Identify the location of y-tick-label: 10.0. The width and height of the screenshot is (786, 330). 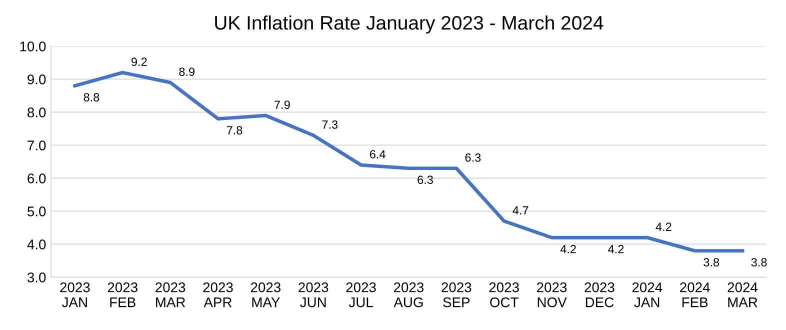
(33, 47).